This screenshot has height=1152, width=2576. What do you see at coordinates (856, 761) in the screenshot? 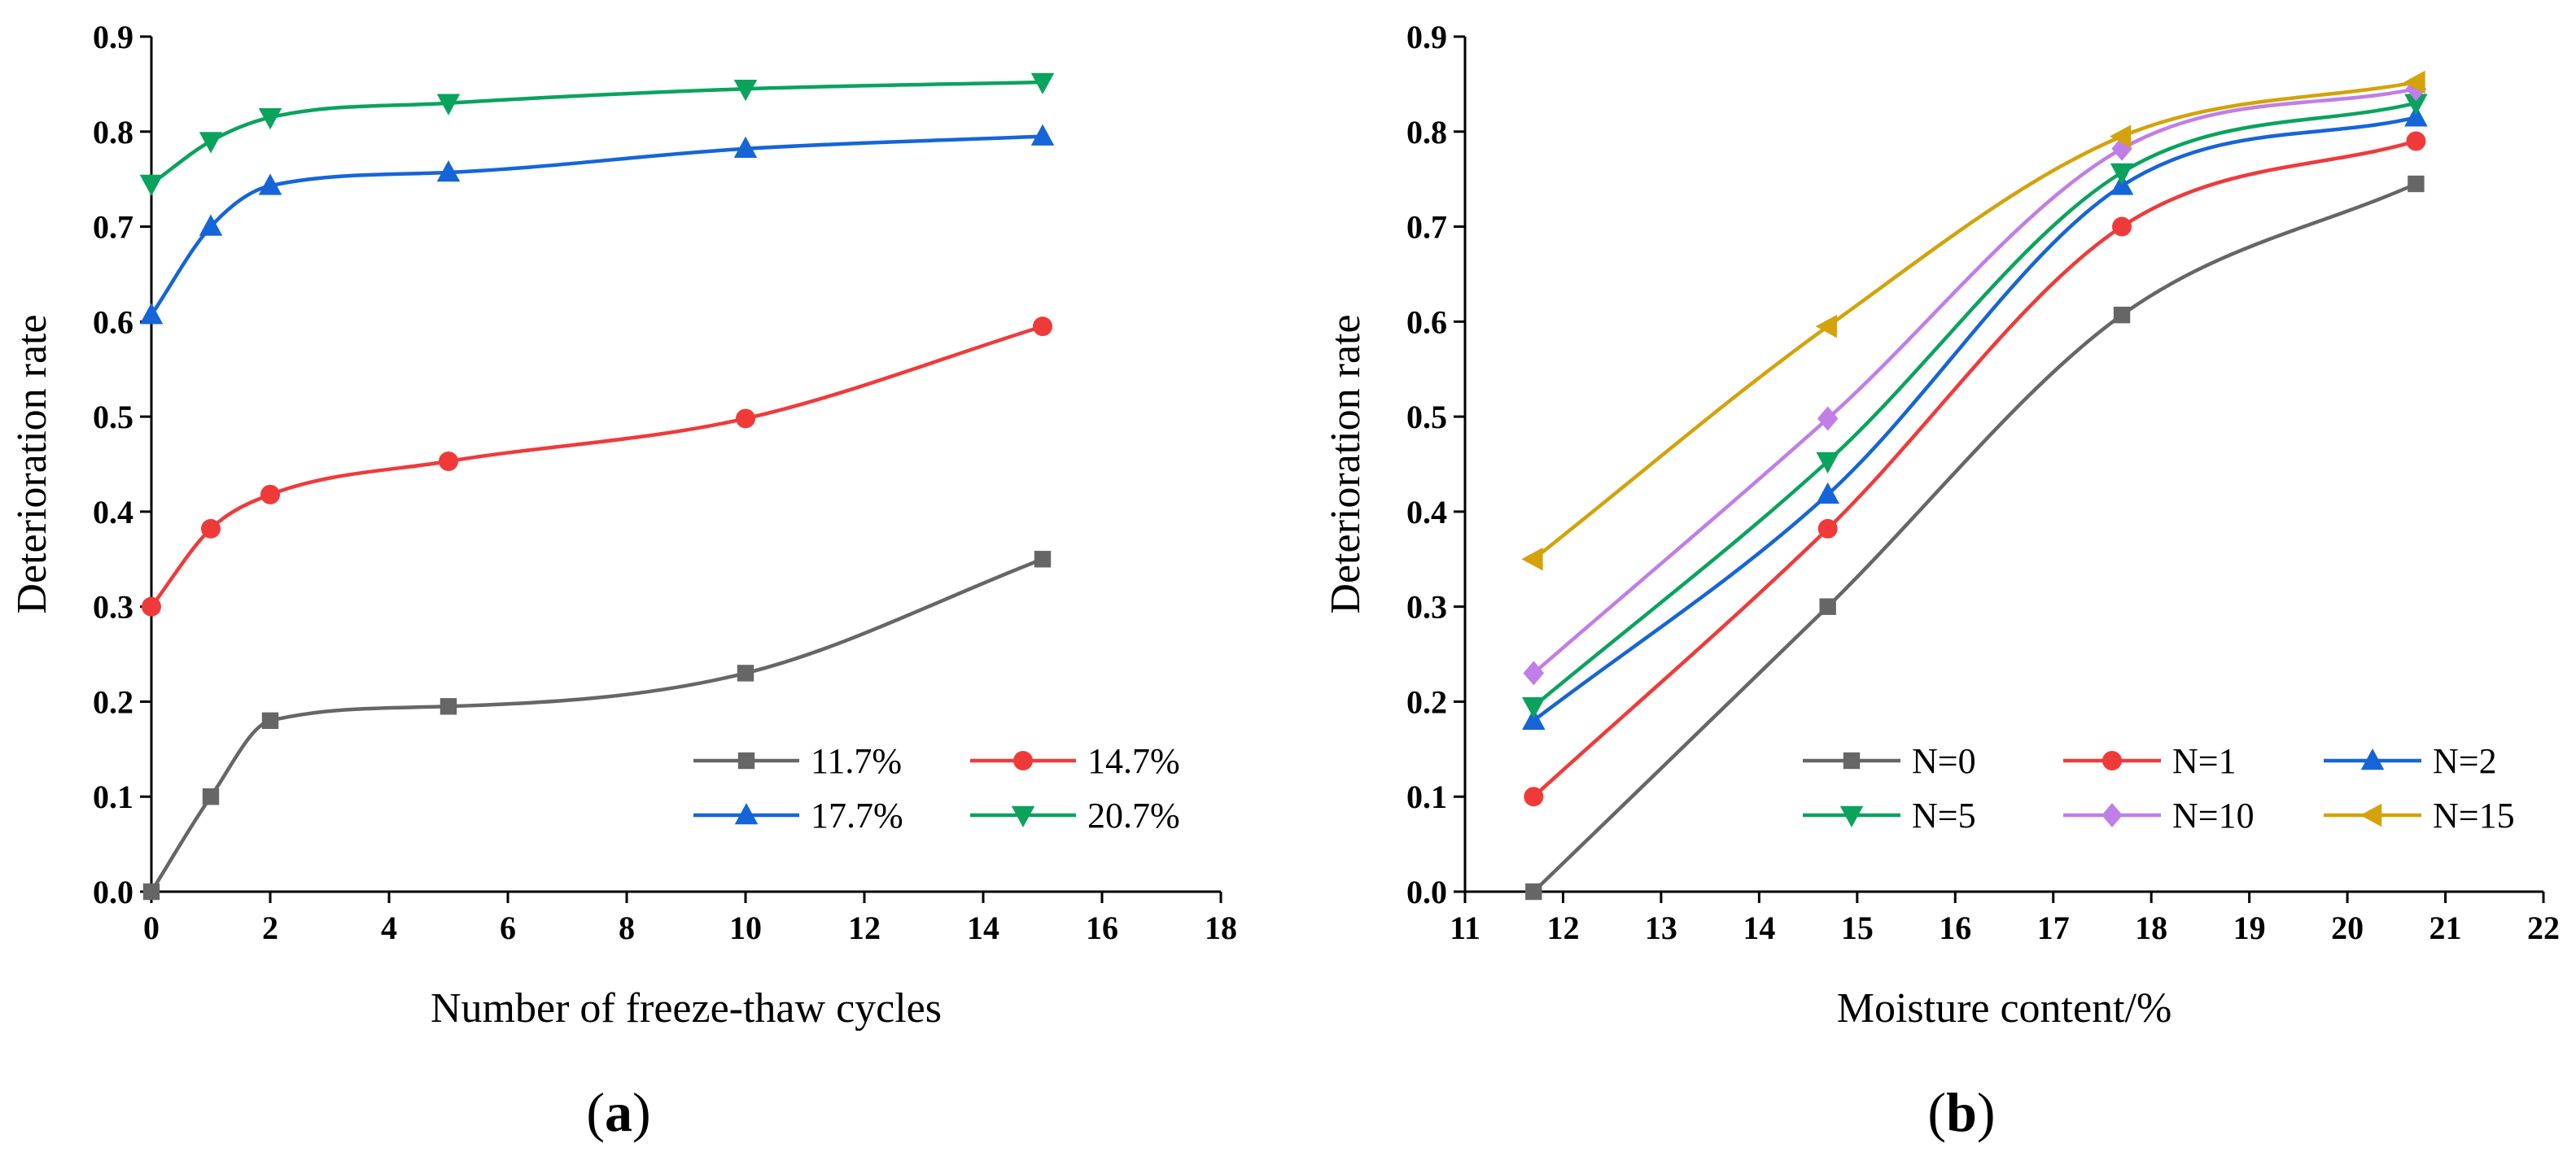
I see `legend-label: 11.7%` at bounding box center [856, 761].